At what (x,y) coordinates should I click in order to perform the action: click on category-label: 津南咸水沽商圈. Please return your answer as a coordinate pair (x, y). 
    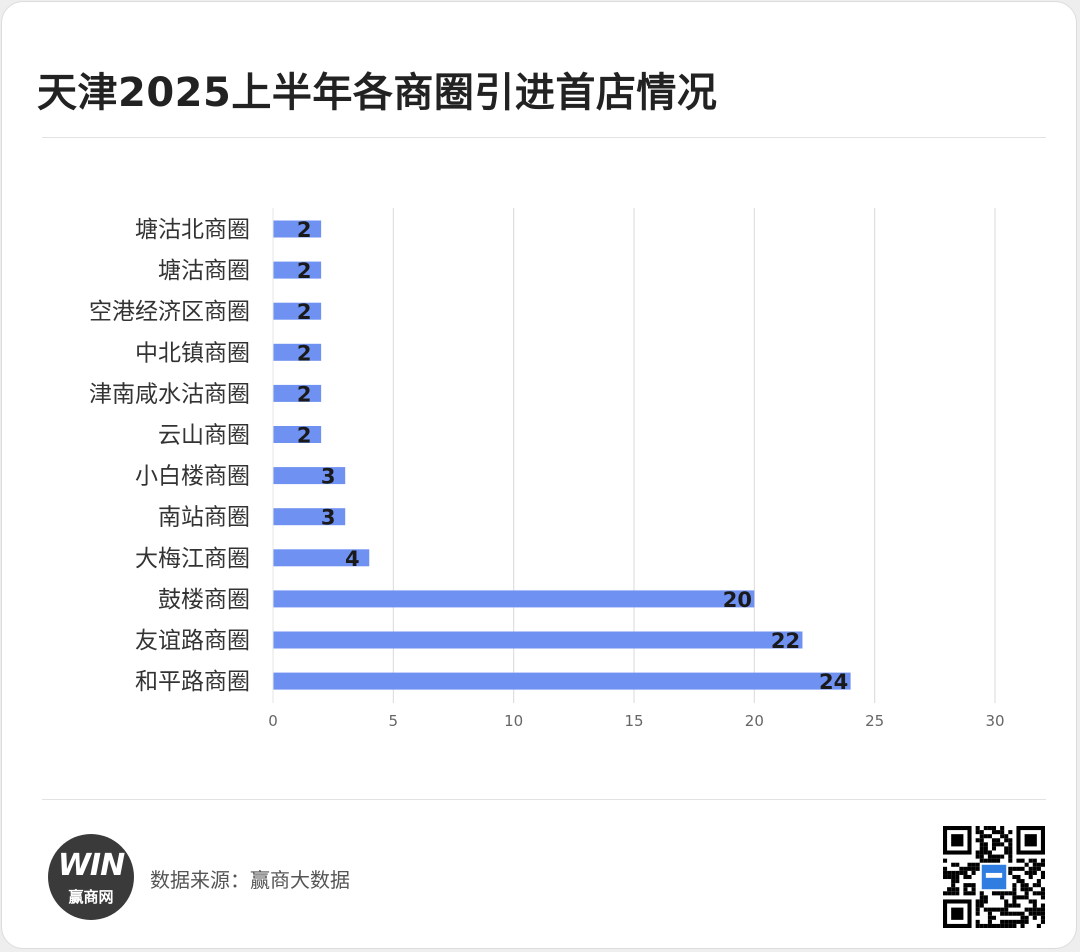
    Looking at the image, I should click on (169, 394).